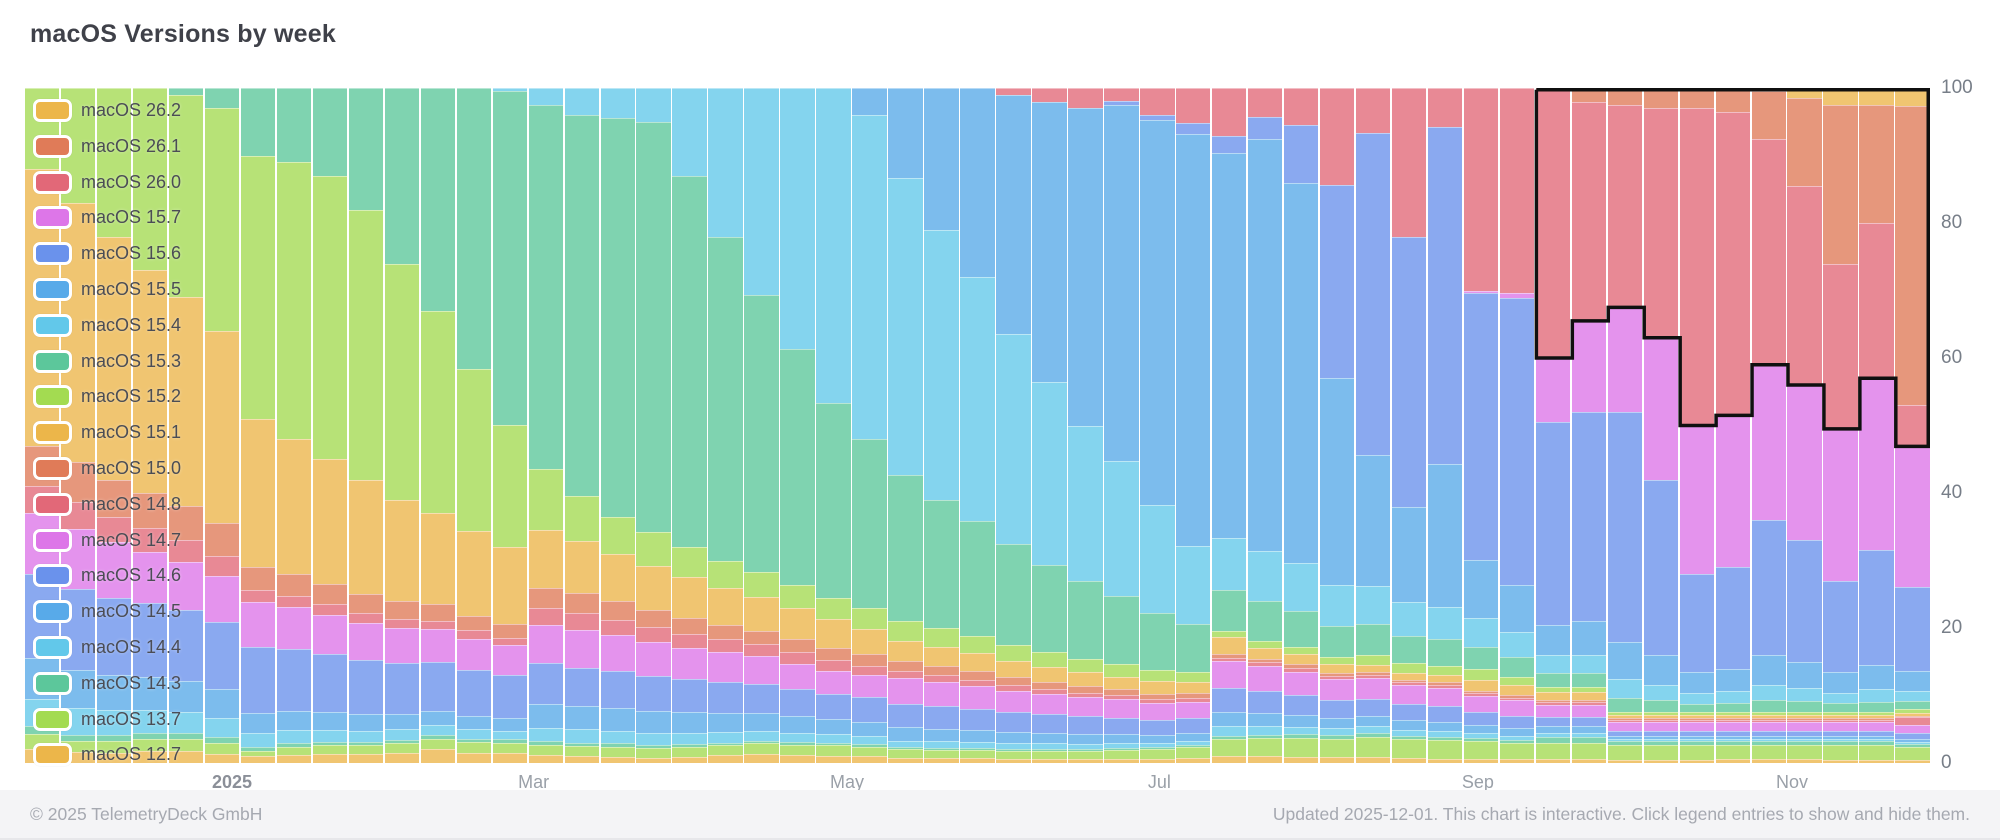  I want to click on legend-item-macos-14-5: macOS 14.5, so click(107, 611).